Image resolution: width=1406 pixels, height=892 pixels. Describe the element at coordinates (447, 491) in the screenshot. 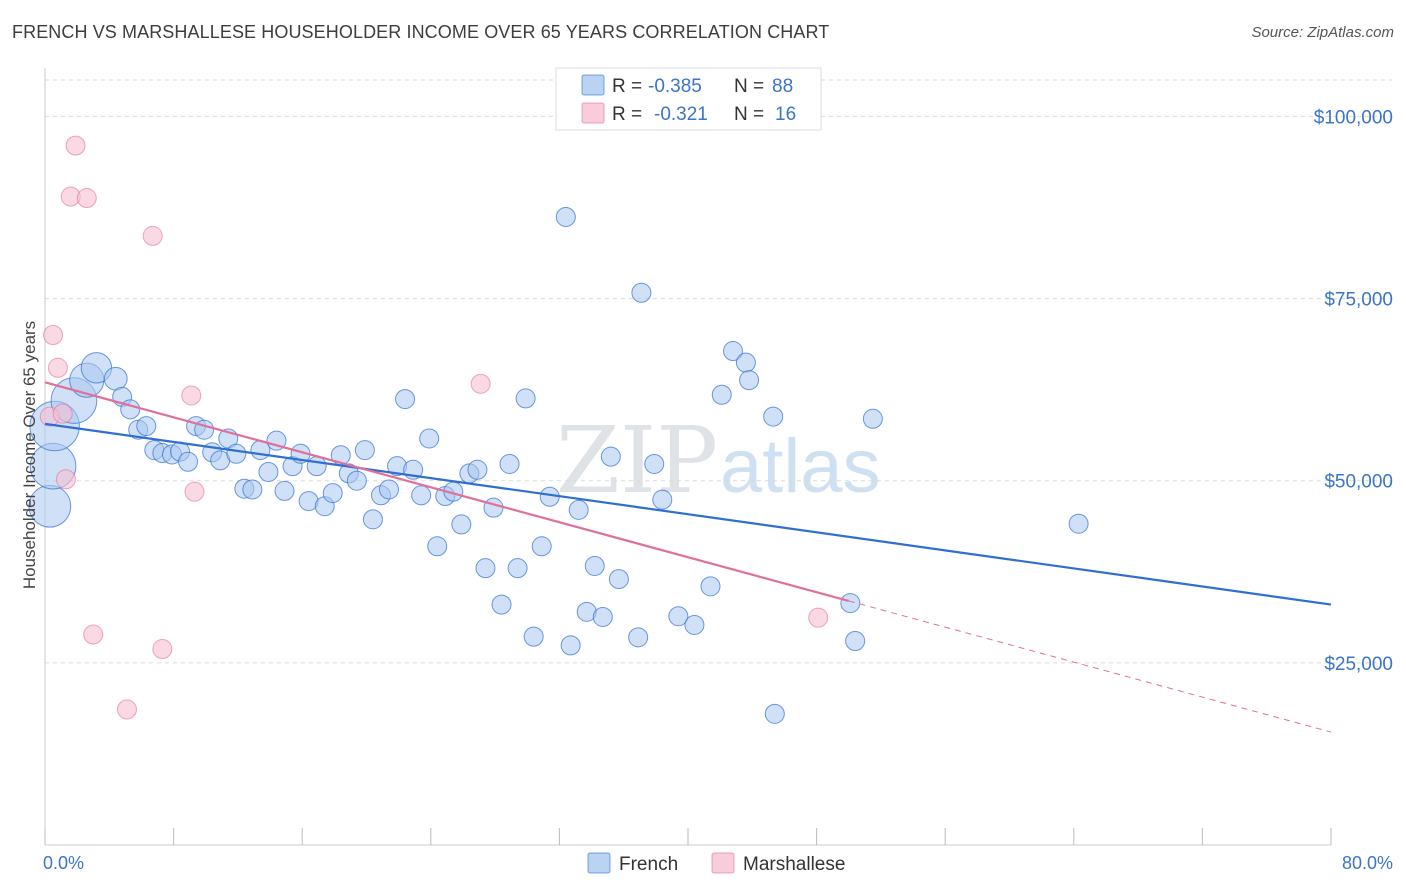

I see `marshallese-trend-line` at that location.